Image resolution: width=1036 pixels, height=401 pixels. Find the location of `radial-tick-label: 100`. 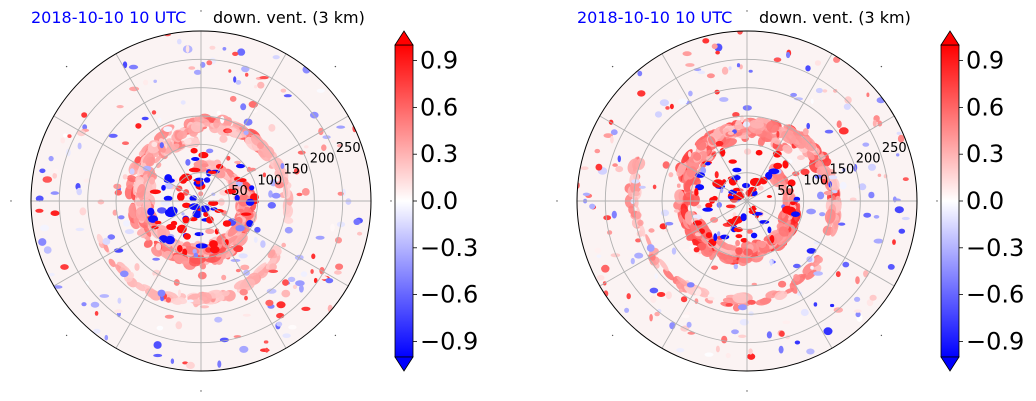

radial-tick-label: 100 is located at coordinates (815, 180).